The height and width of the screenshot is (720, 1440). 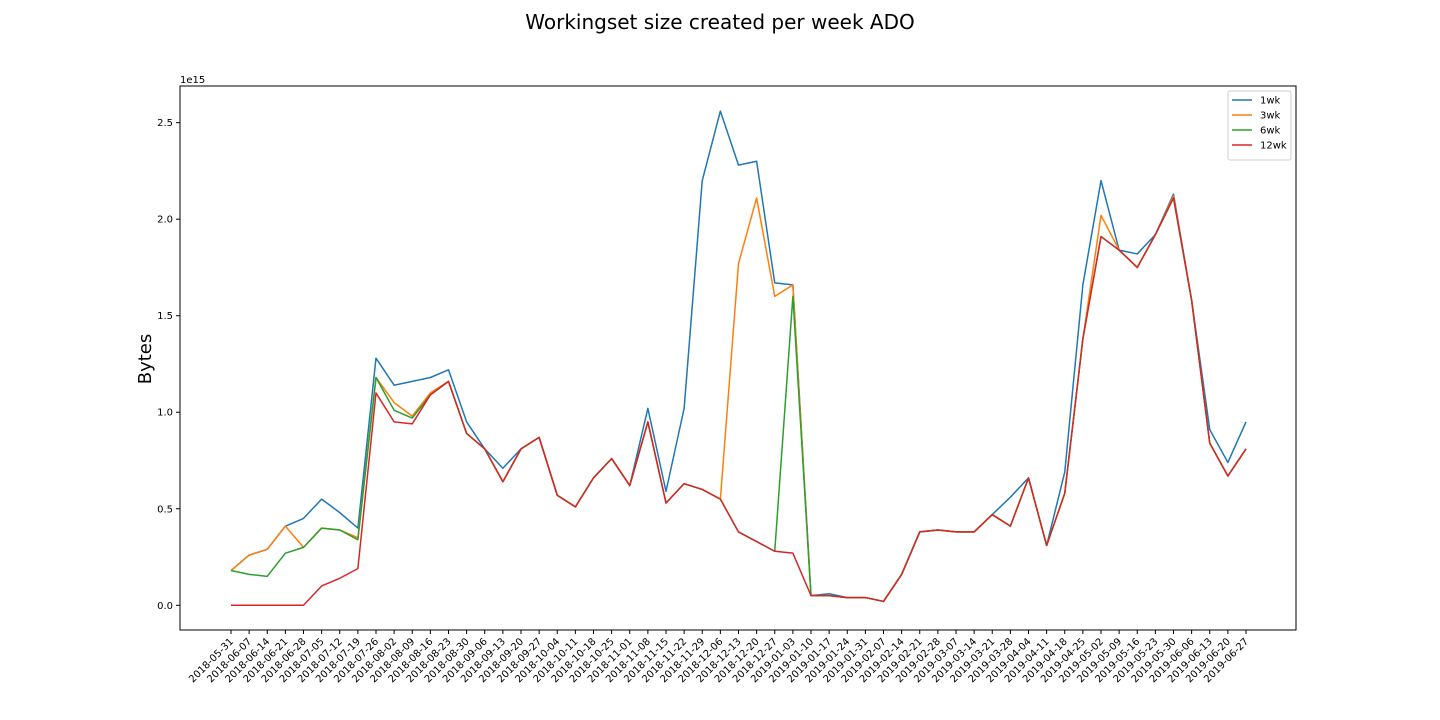 What do you see at coordinates (1270, 131) in the screenshot?
I see `legend-label-6wk: 6wk` at bounding box center [1270, 131].